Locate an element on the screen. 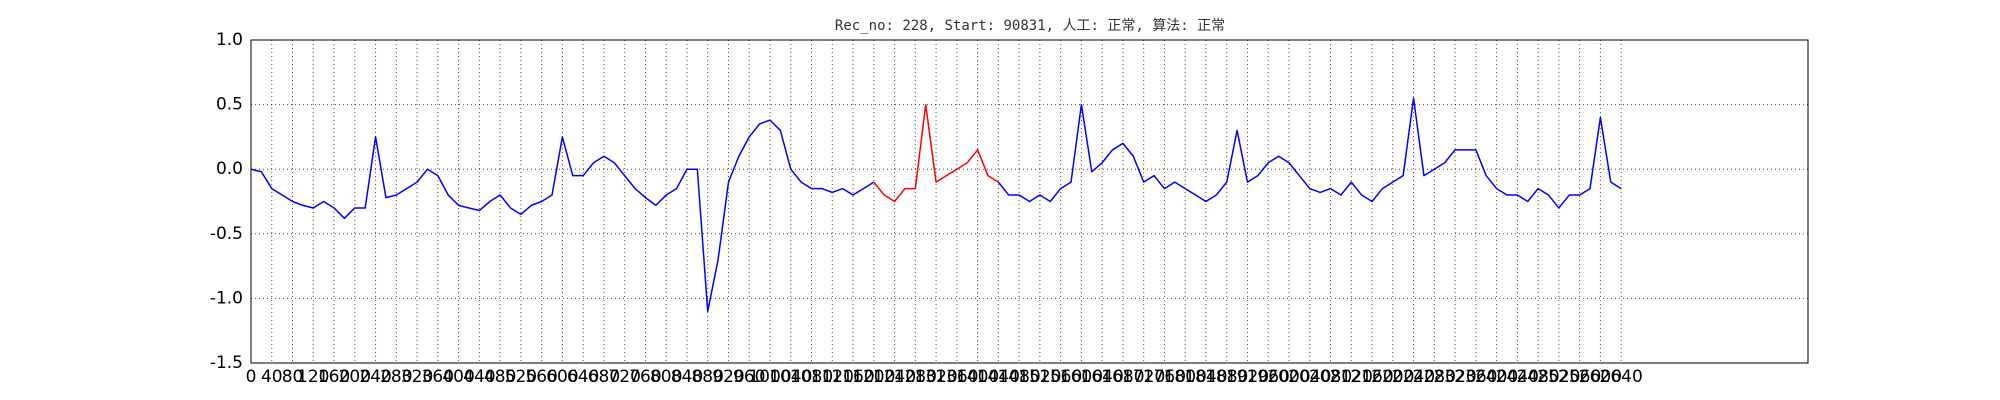 The width and height of the screenshot is (2000, 400). x-tick-label: 960 is located at coordinates (749, 377).